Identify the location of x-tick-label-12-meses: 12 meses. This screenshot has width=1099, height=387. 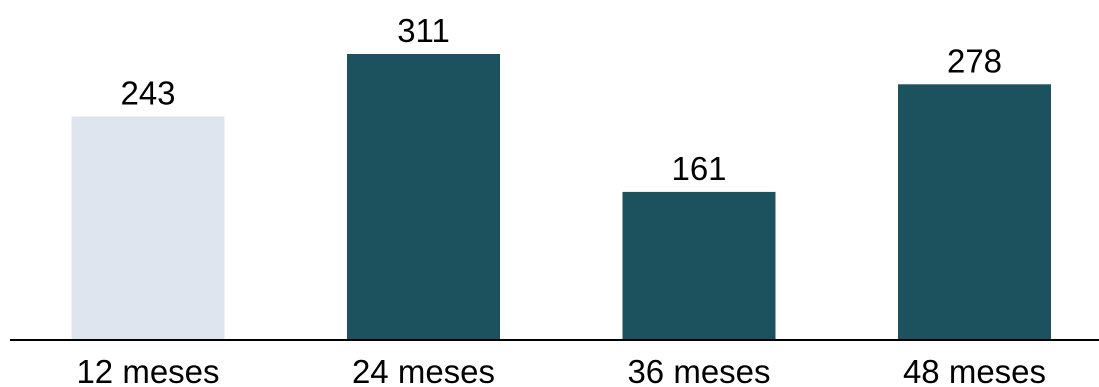
(147, 370).